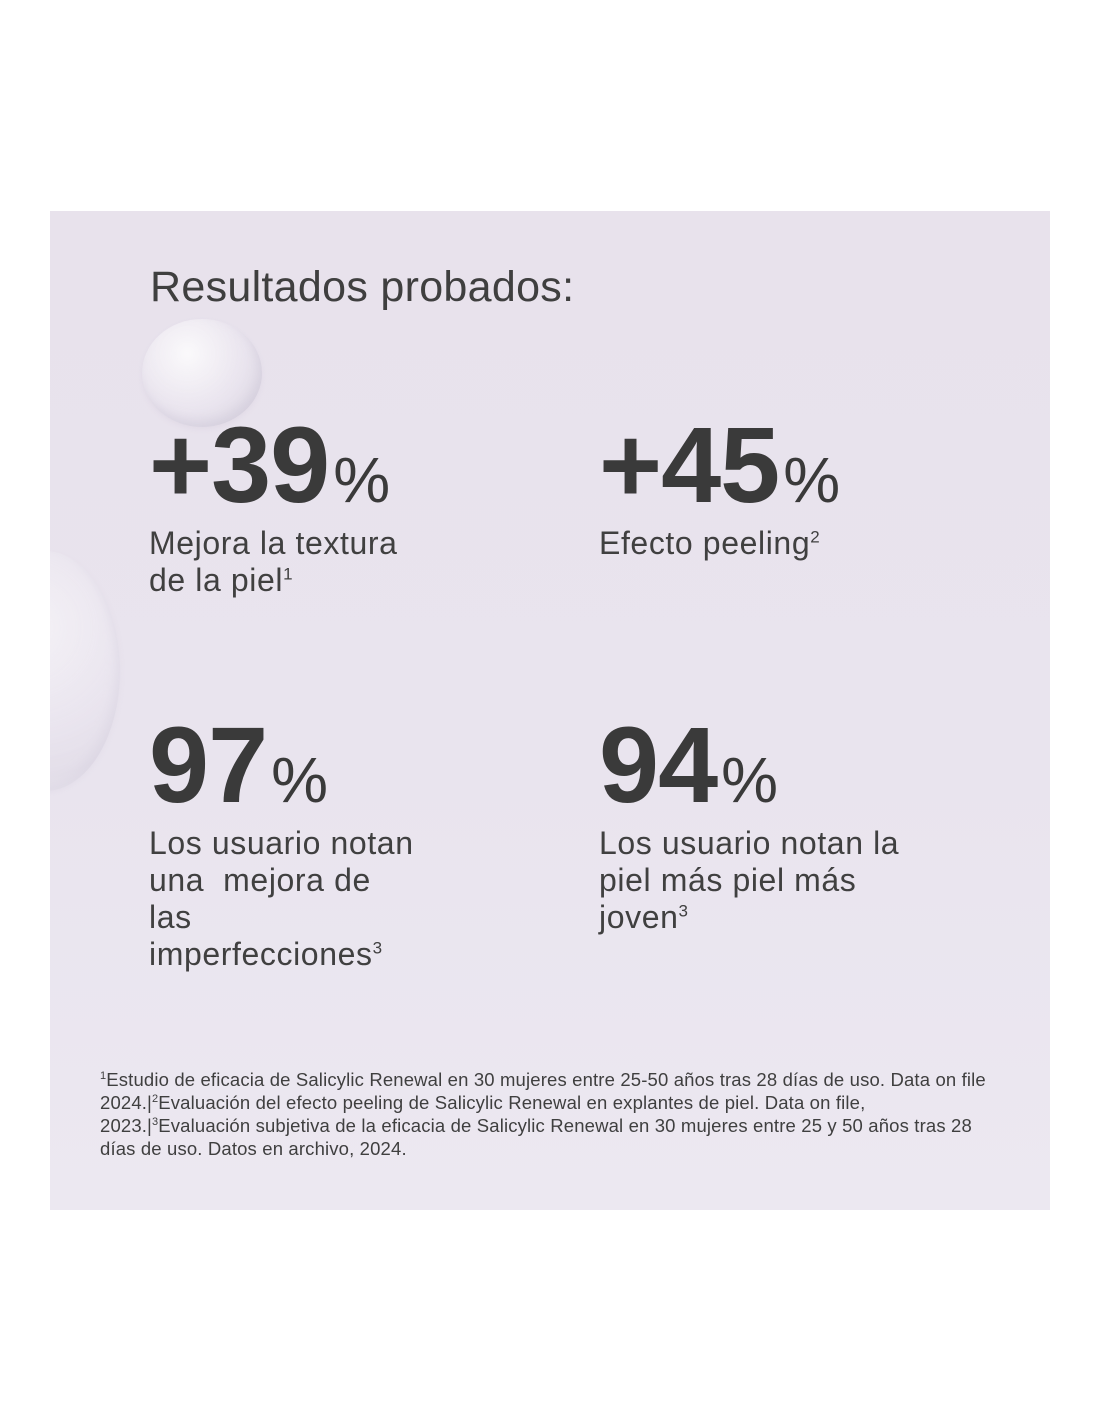 This screenshot has width=1100, height=1422. What do you see at coordinates (239, 464) in the screenshot?
I see `stat-value: +39` at bounding box center [239, 464].